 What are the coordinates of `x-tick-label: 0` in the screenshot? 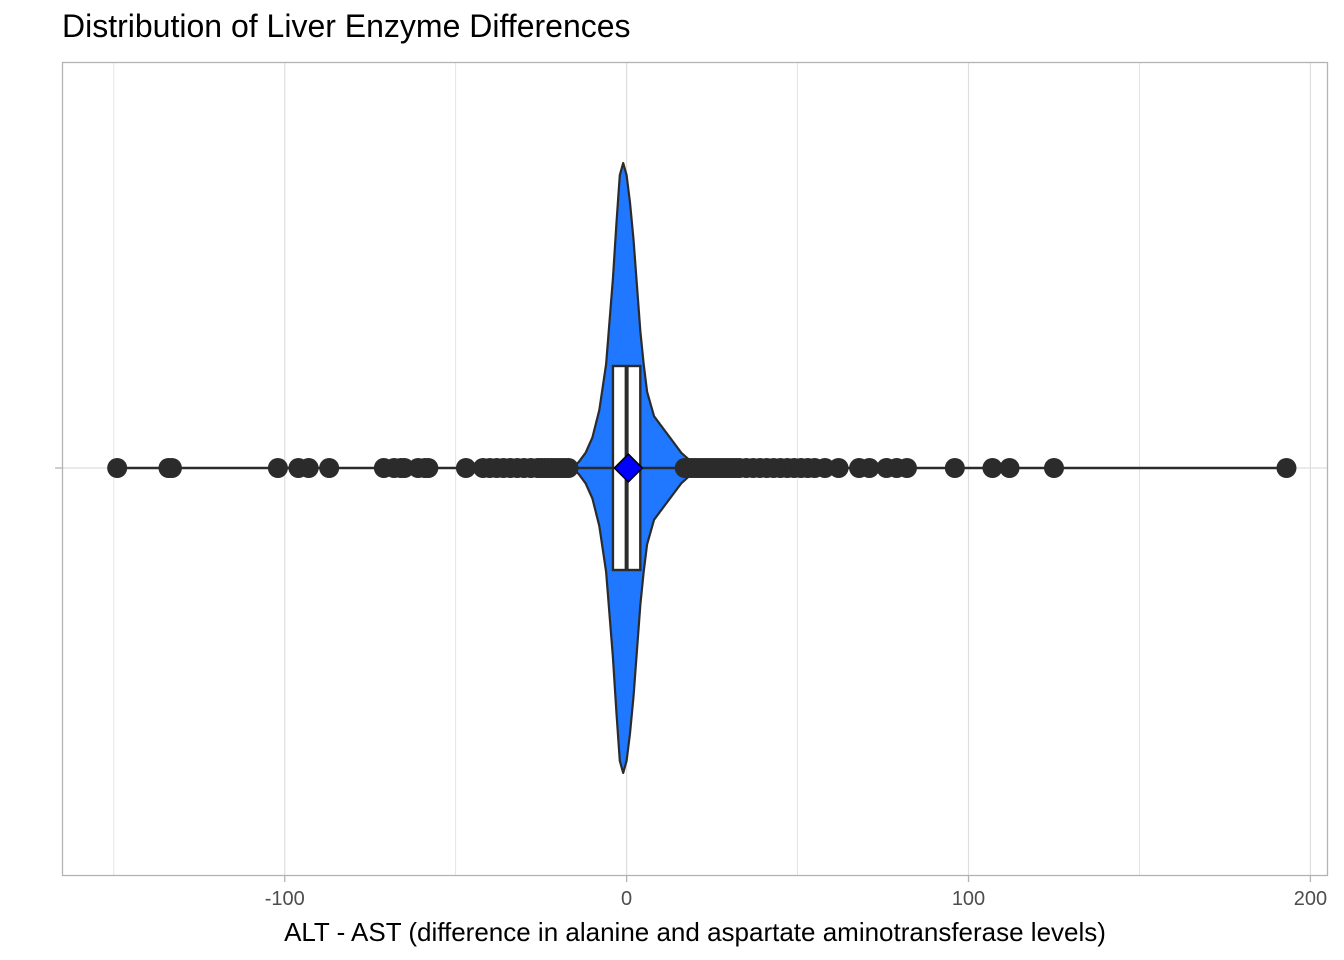 It's located at (626, 899).